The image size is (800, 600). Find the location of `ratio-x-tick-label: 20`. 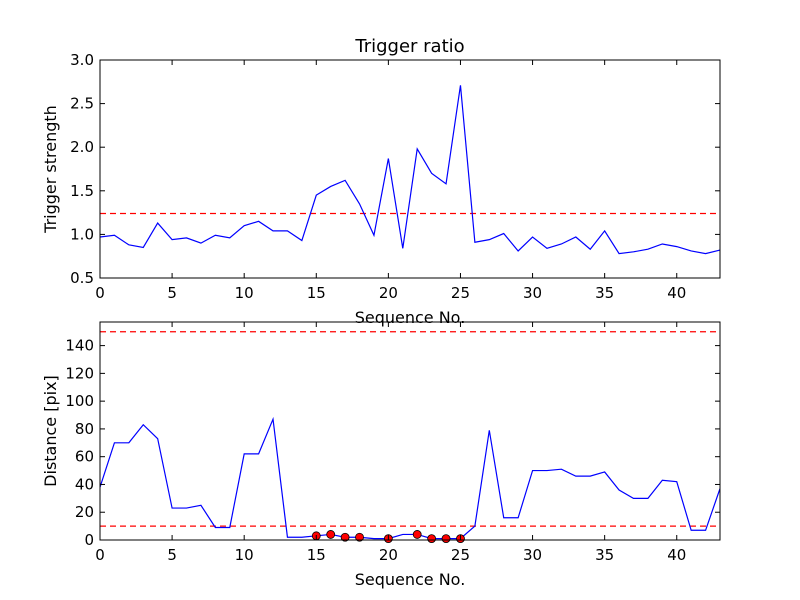

ratio-x-tick-label: 20 is located at coordinates (388, 293).